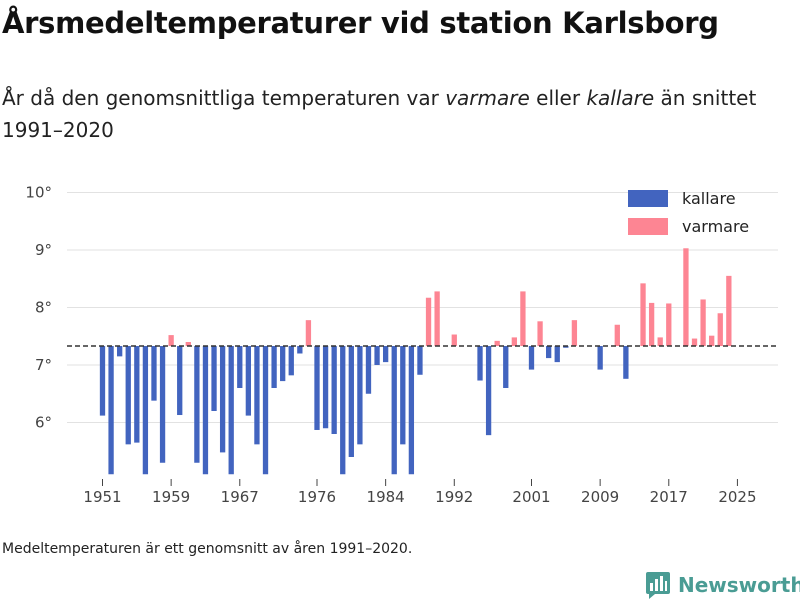  I want to click on newsworthy-logo: Newsworthy, so click(722, 585).